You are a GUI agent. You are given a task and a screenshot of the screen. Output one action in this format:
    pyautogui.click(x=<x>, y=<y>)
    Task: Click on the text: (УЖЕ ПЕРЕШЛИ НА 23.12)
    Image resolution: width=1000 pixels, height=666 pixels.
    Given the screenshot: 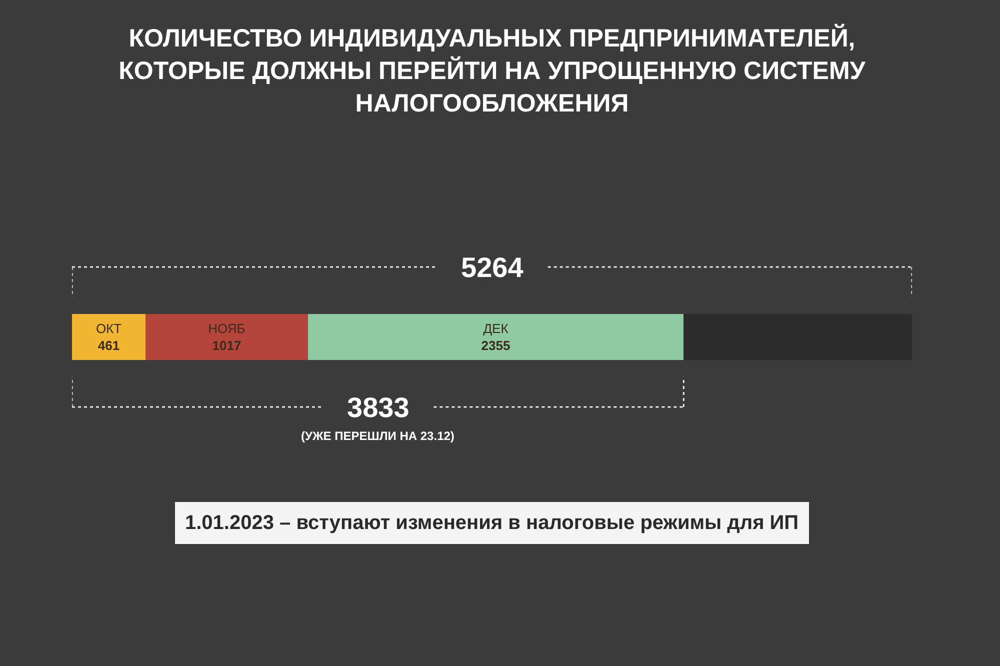 What is the action you would take?
    pyautogui.click(x=377, y=436)
    